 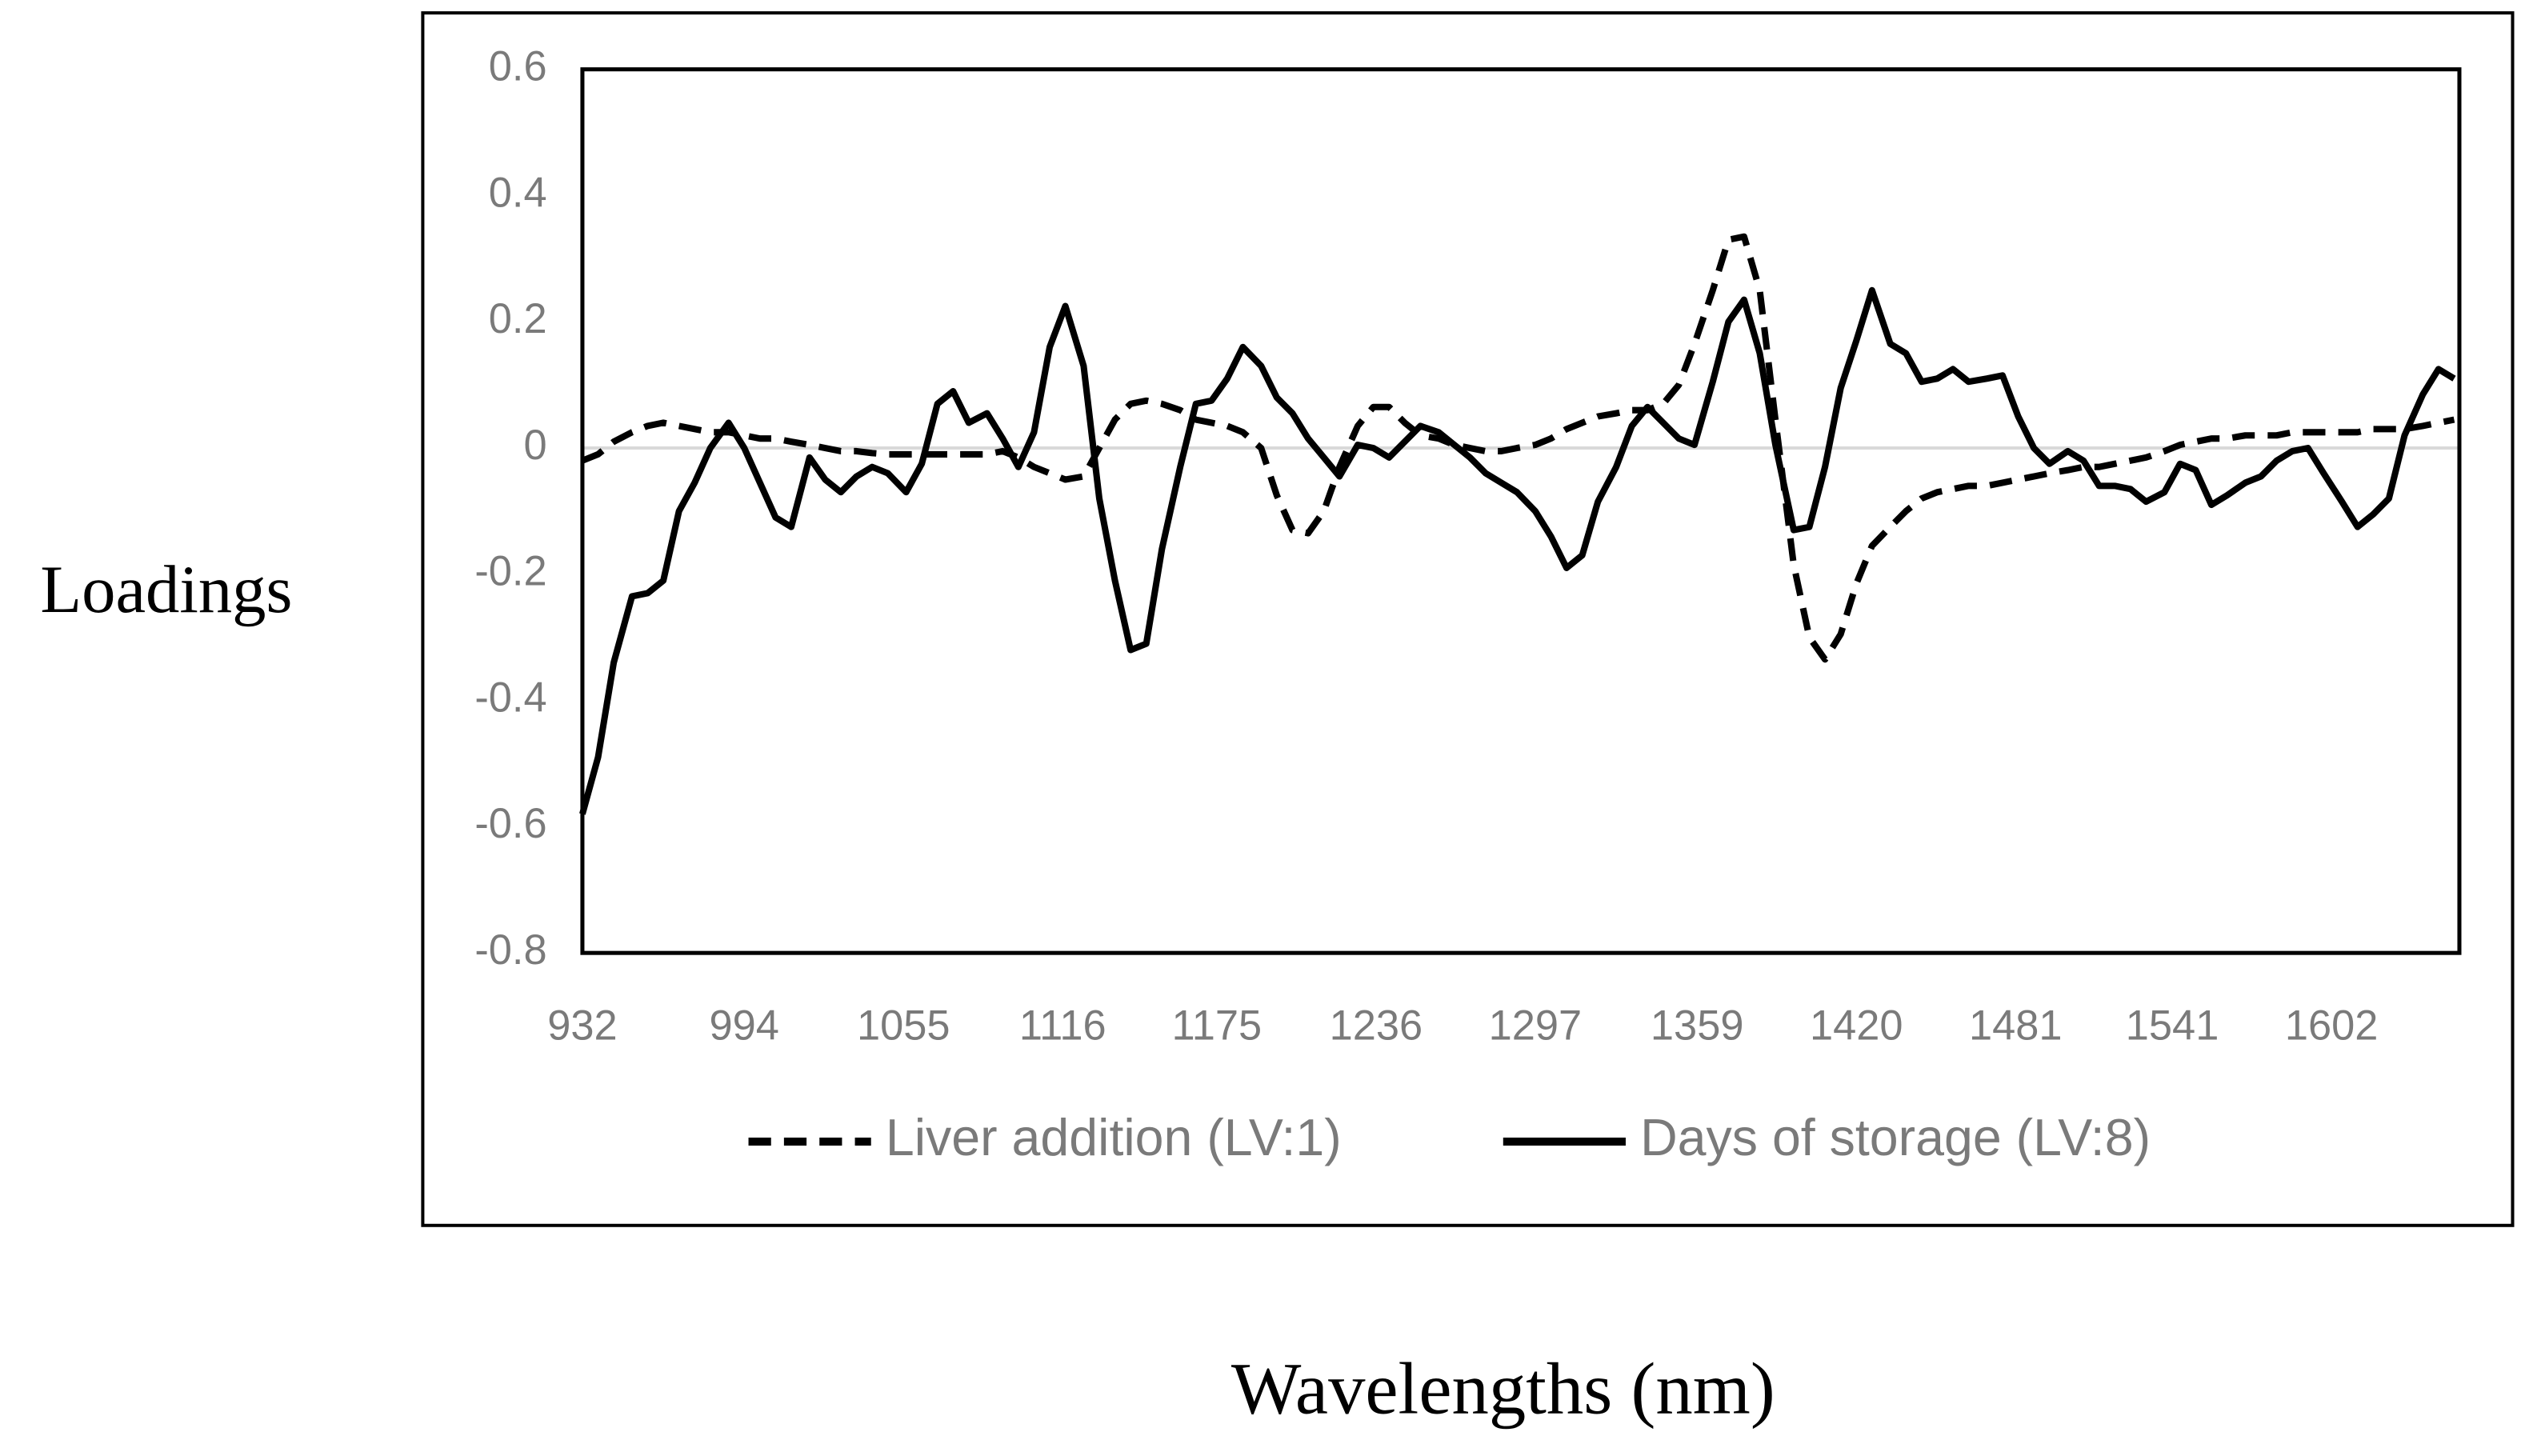 What do you see at coordinates (903, 1026) in the screenshot?
I see `x-tick-label: 1055` at bounding box center [903, 1026].